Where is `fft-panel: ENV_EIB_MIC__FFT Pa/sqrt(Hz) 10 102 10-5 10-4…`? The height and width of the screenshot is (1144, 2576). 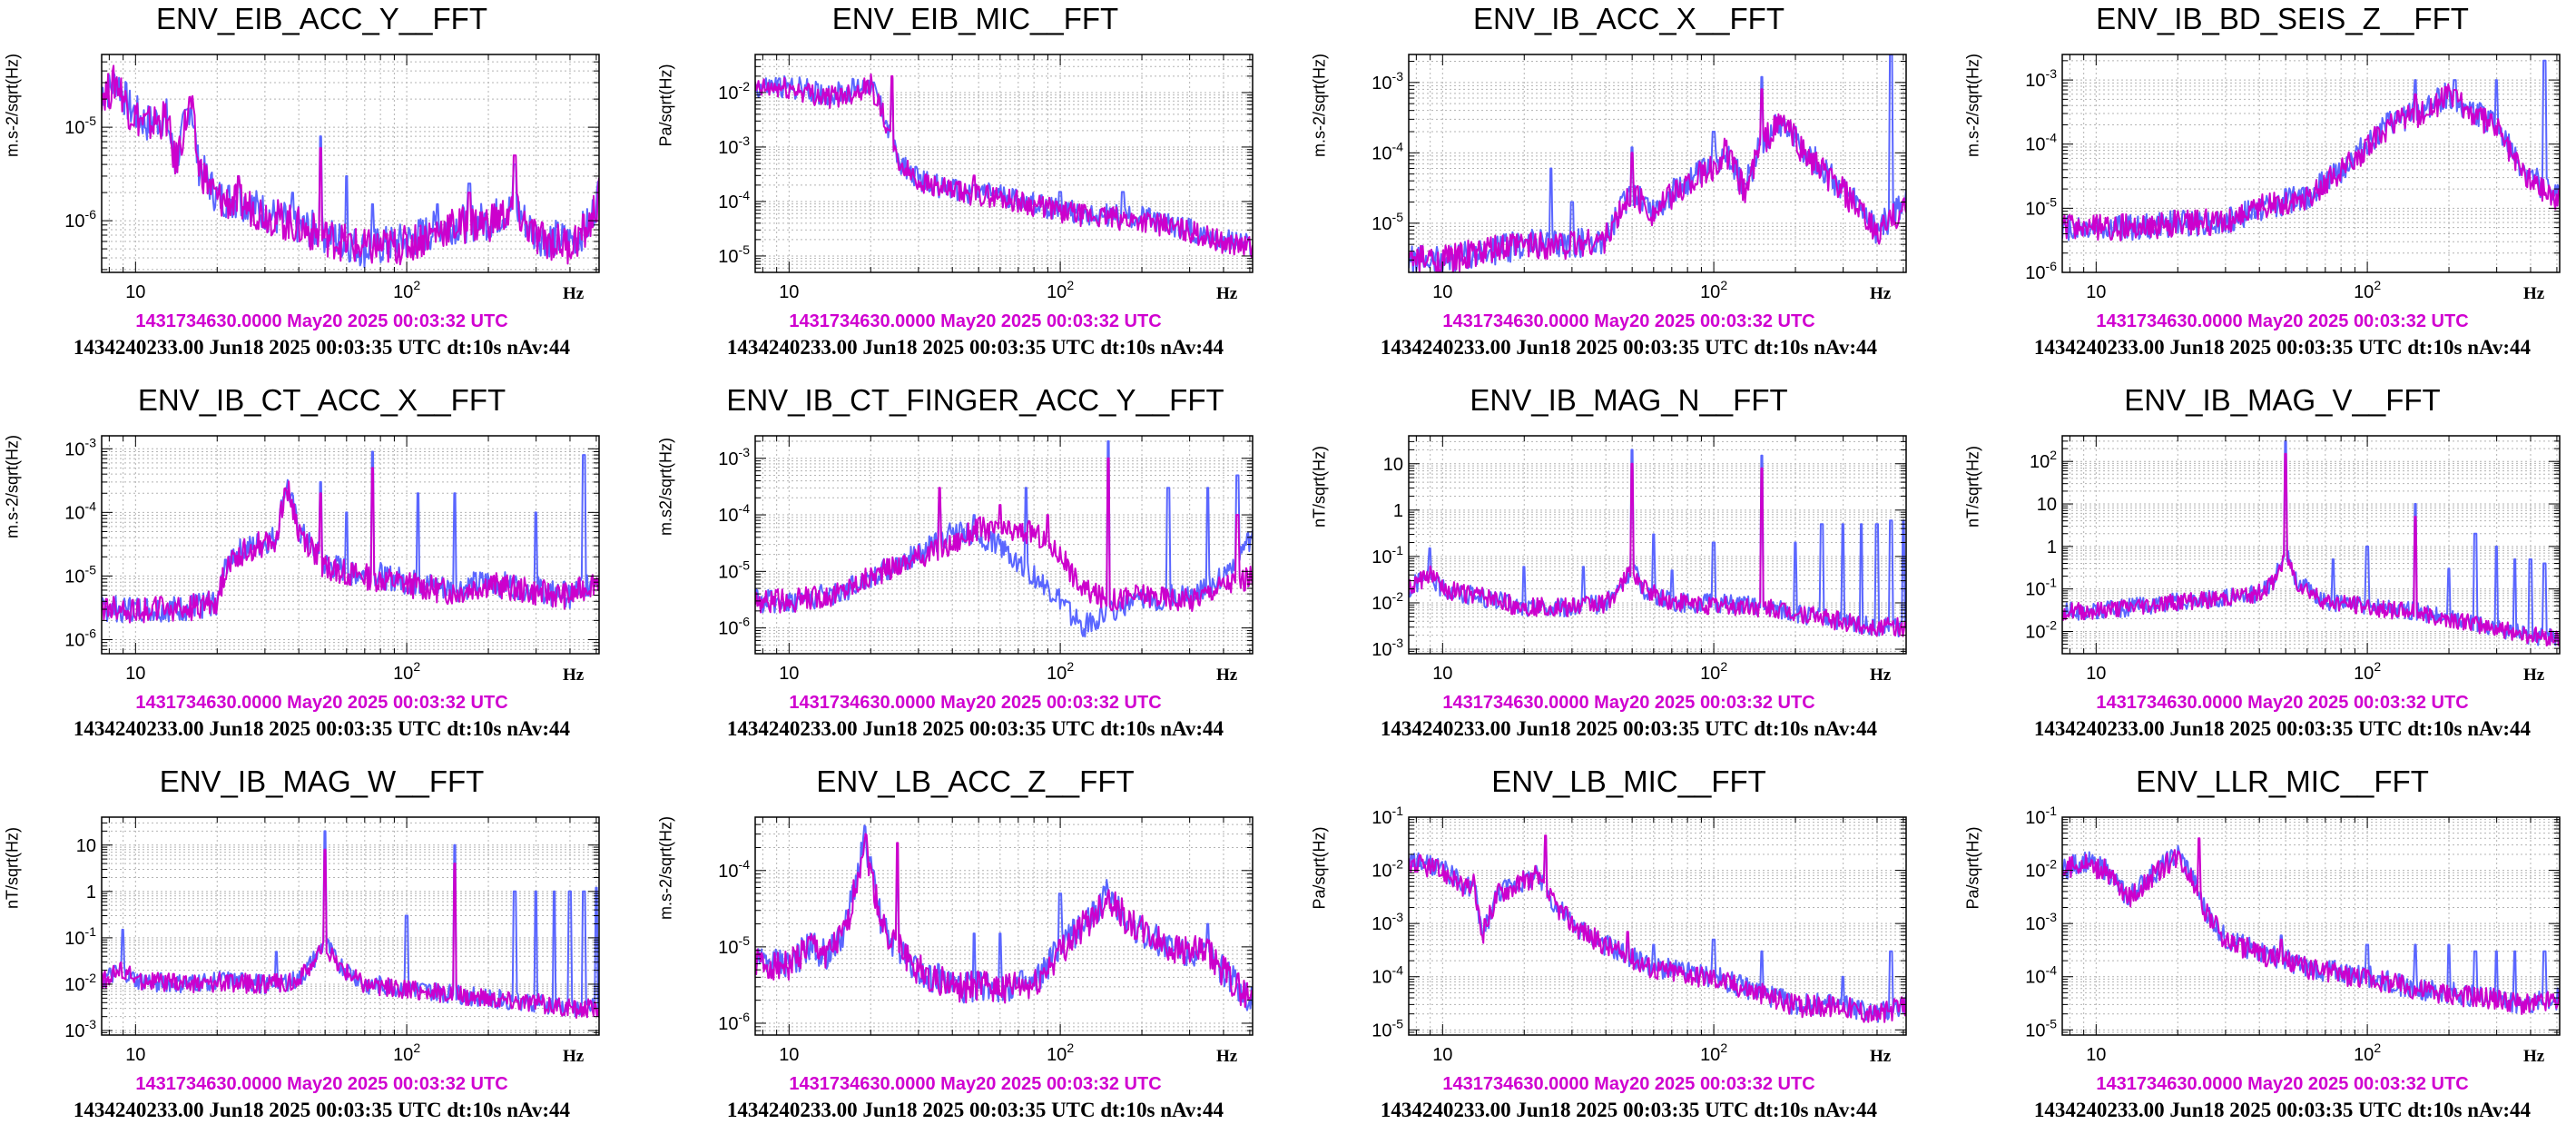
fft-panel: ENV_EIB_MIC__FFT Pa/sqrt(Hz) 10 102 10-5 10-4… is located at coordinates (975, 190).